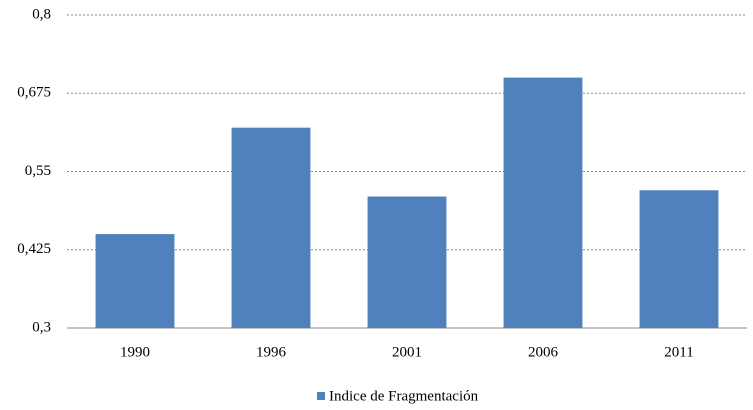 The width and height of the screenshot is (753, 410). Describe the element at coordinates (38, 171) in the screenshot. I see `y-tick-label: 0,55` at that location.